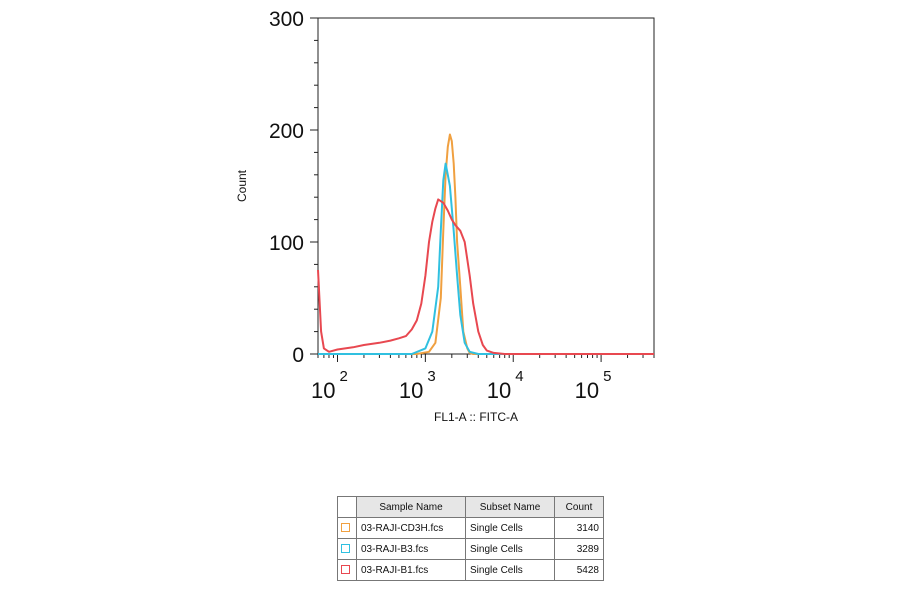 The image size is (900, 594). Describe the element at coordinates (431, 376) in the screenshot. I see `x-tick-exponent: 3` at that location.